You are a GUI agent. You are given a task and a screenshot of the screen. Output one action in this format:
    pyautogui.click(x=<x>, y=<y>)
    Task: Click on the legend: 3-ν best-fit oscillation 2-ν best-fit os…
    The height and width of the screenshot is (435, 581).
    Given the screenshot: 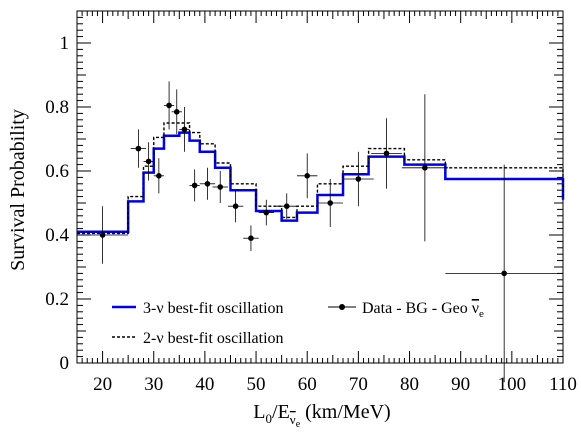 What is the action you would take?
    pyautogui.click(x=298, y=323)
    